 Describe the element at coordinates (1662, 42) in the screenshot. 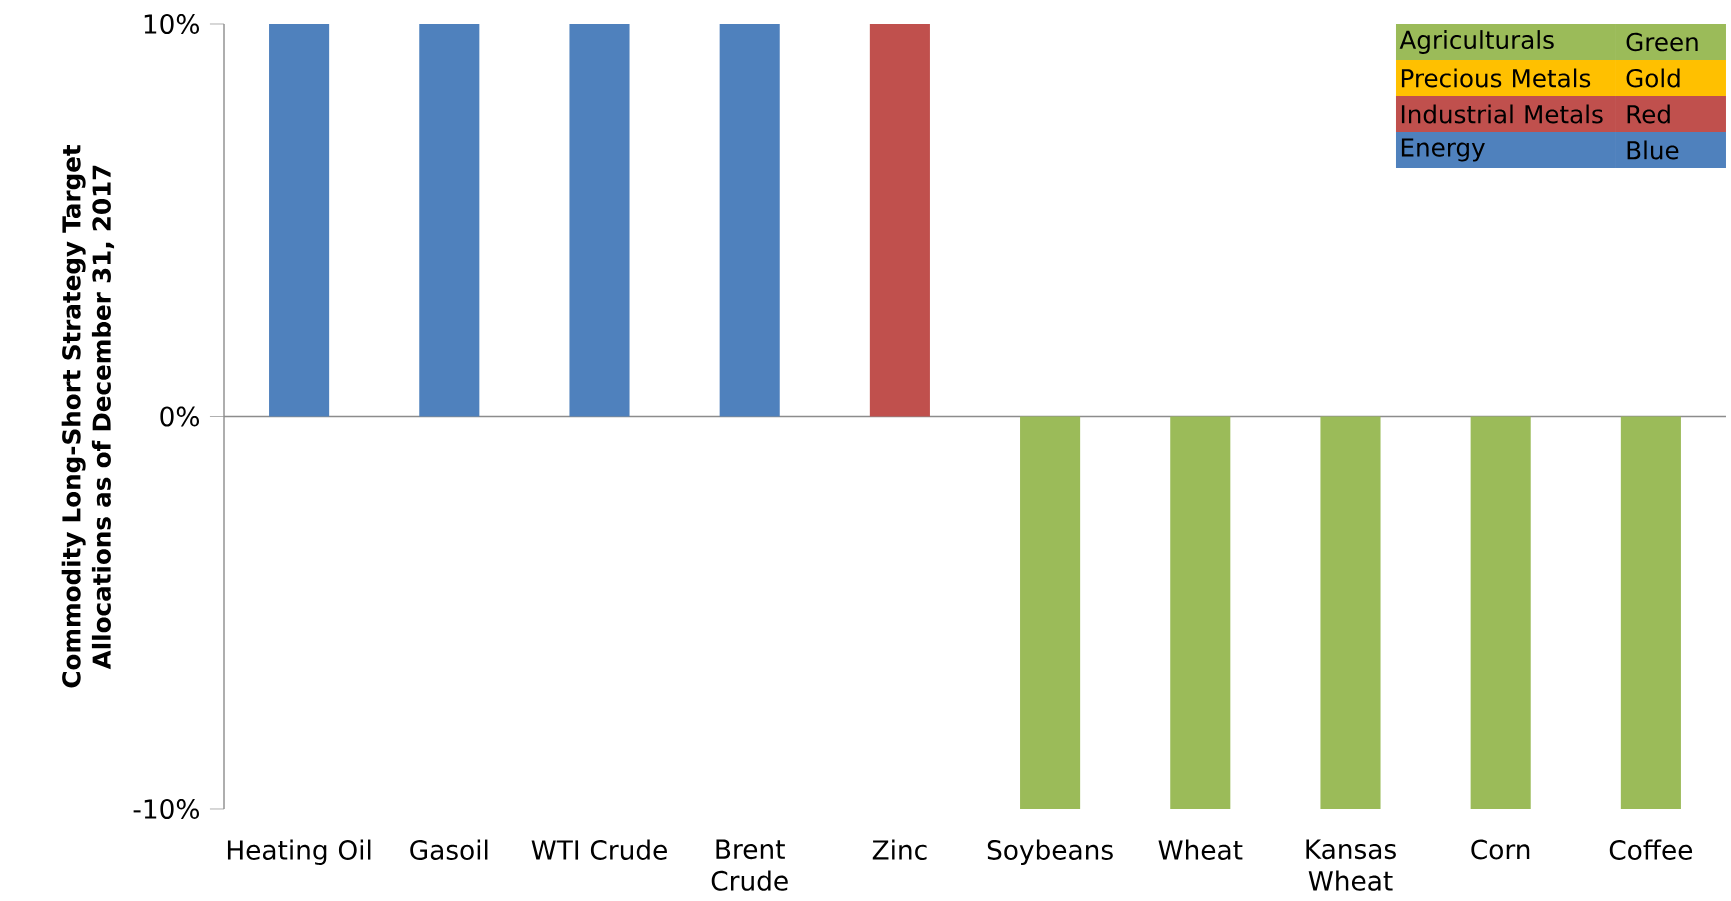

I see `annotation: Green` at that location.